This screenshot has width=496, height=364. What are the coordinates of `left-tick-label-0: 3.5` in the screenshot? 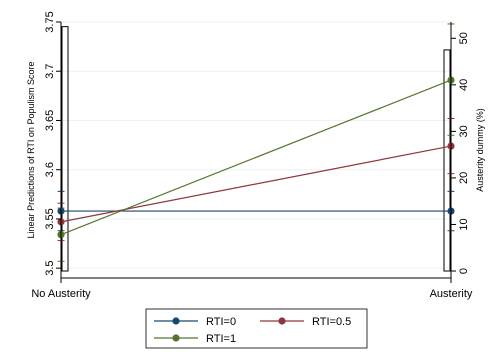 It's located at (50, 268).